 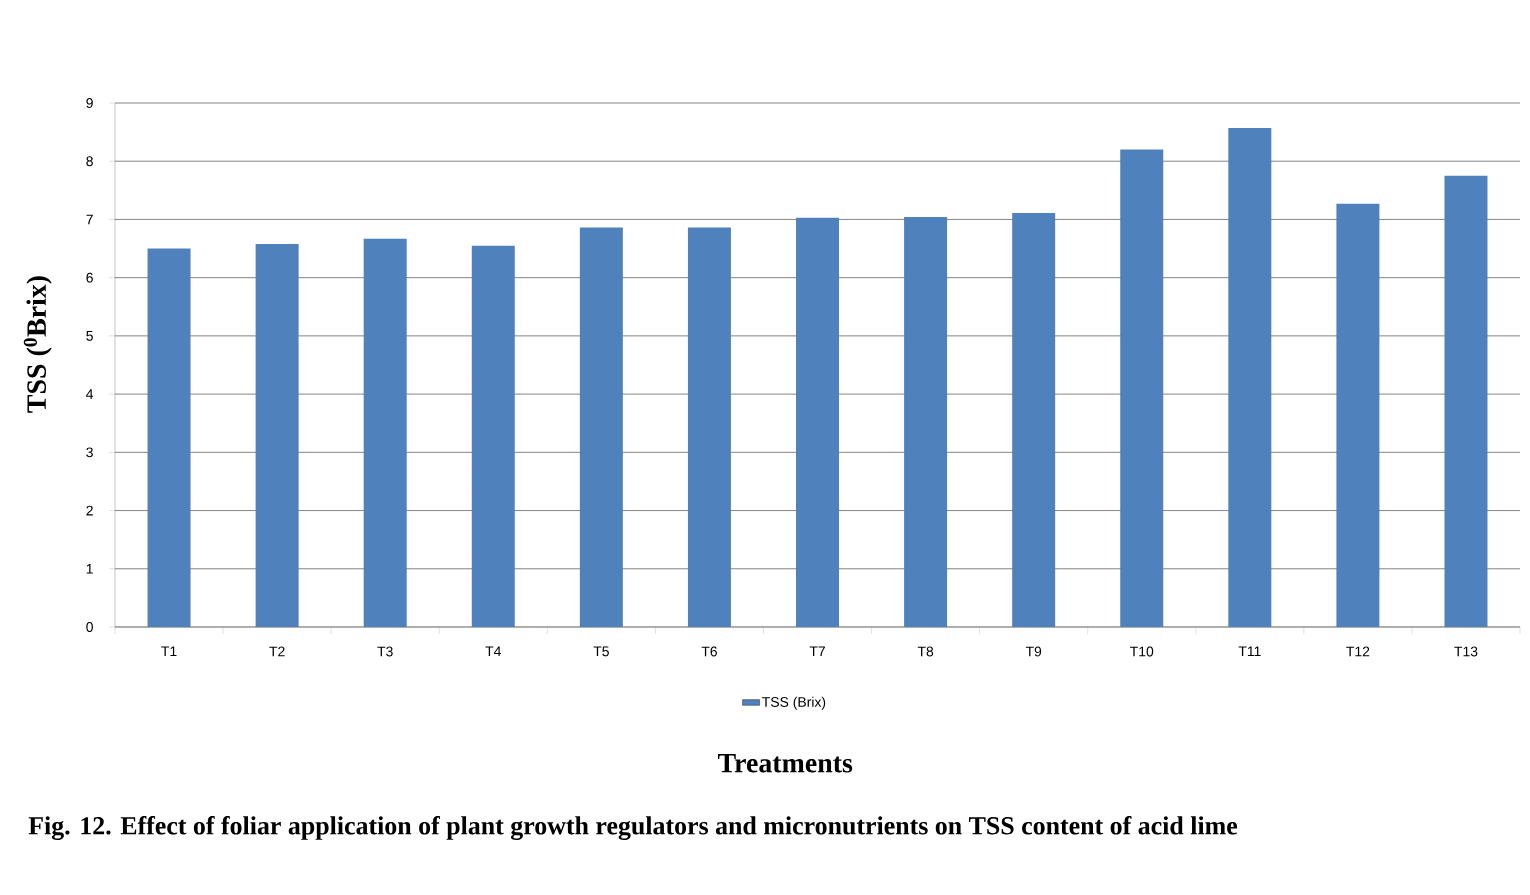 What do you see at coordinates (633, 828) in the screenshot?
I see `caption: Fig. 12. Effect of foliar application of plant growth regulators and micronutrients on TSS content of acid lime` at bounding box center [633, 828].